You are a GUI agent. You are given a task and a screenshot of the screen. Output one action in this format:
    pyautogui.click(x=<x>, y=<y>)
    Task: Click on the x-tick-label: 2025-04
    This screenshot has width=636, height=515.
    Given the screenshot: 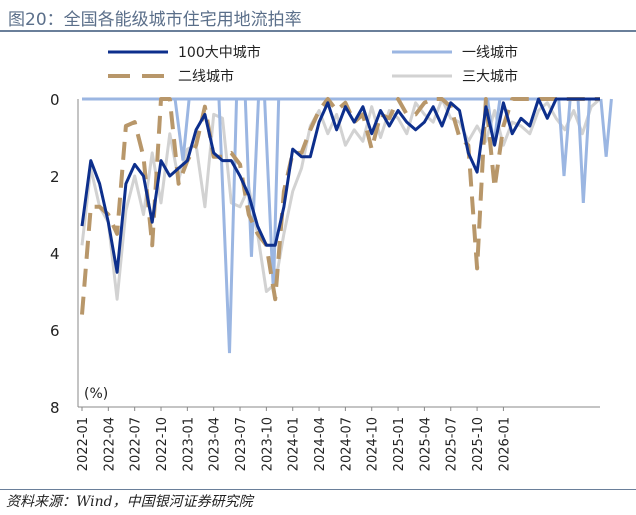 What is the action you would take?
    pyautogui.click(x=425, y=444)
    